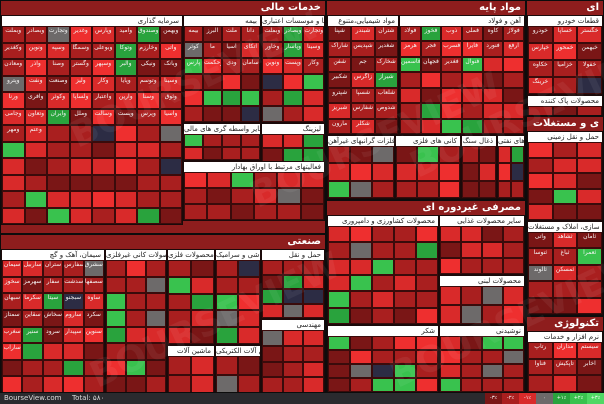  What do you see at coordinates (170, 50) in the screenshot?
I see `stock-tile: واتی` at bounding box center [170, 50].